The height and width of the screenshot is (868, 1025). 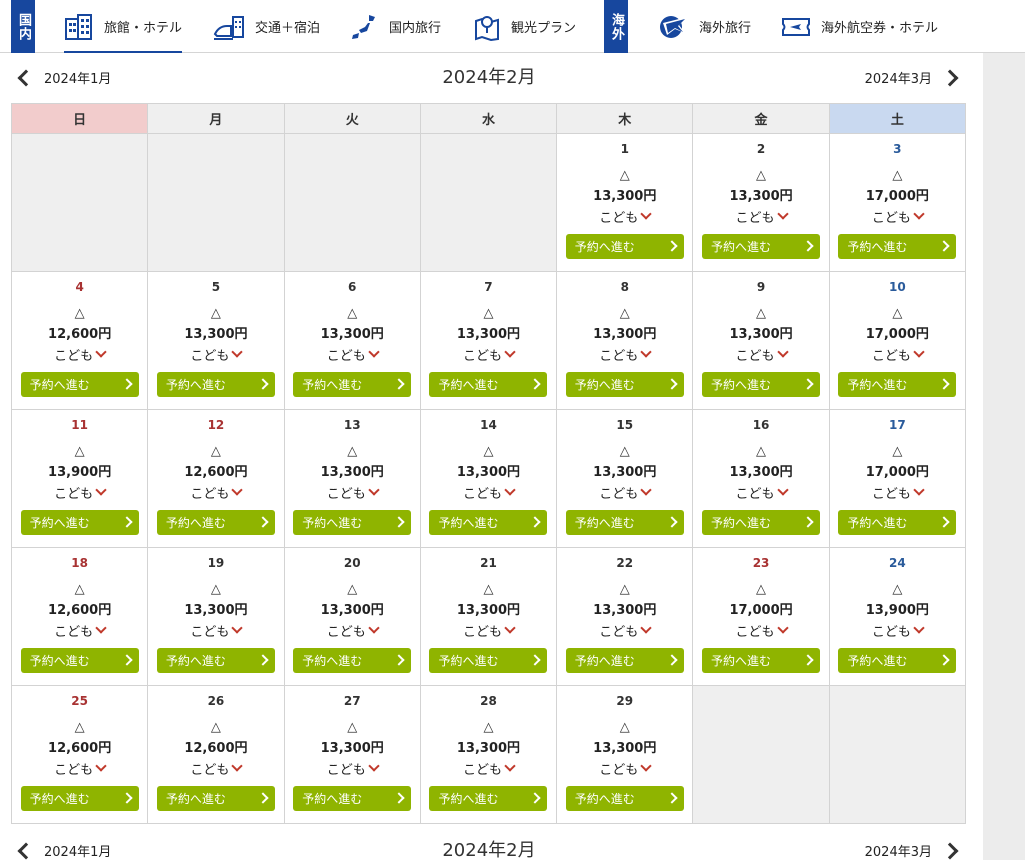 I want to click on calendar-day-cell: 1 △ 13,300円 こども 予約へ進む, so click(x=625, y=202).